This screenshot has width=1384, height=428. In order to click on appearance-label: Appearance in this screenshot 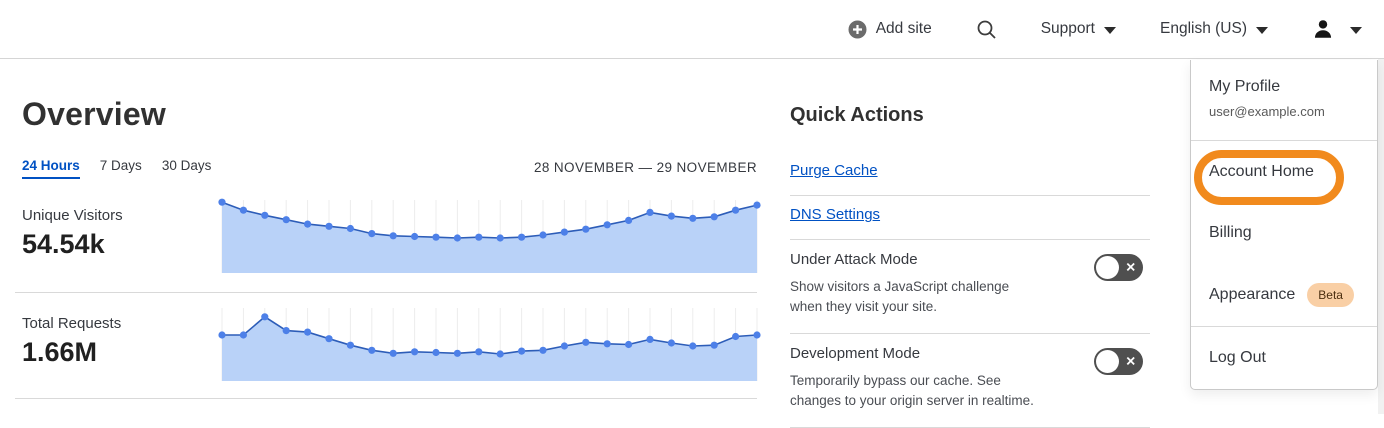, I will do `click(1252, 295)`.